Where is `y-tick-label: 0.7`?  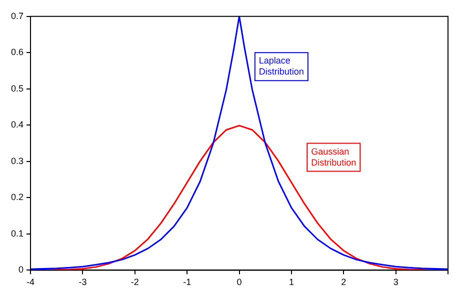 y-tick-label: 0.7 is located at coordinates (17, 15).